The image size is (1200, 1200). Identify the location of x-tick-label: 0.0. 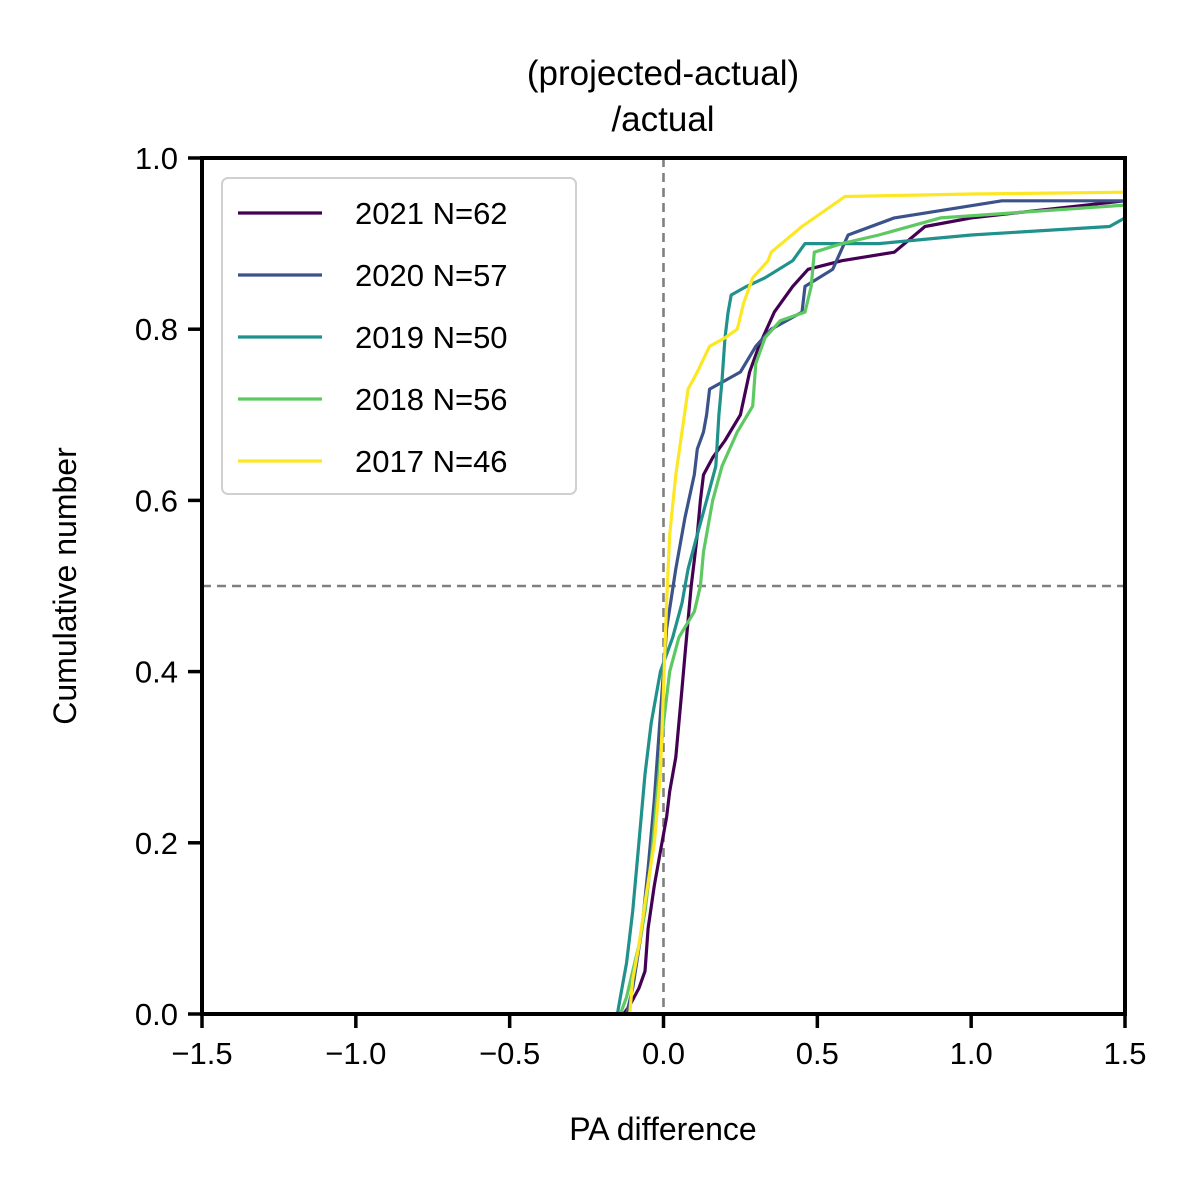
(663, 1053).